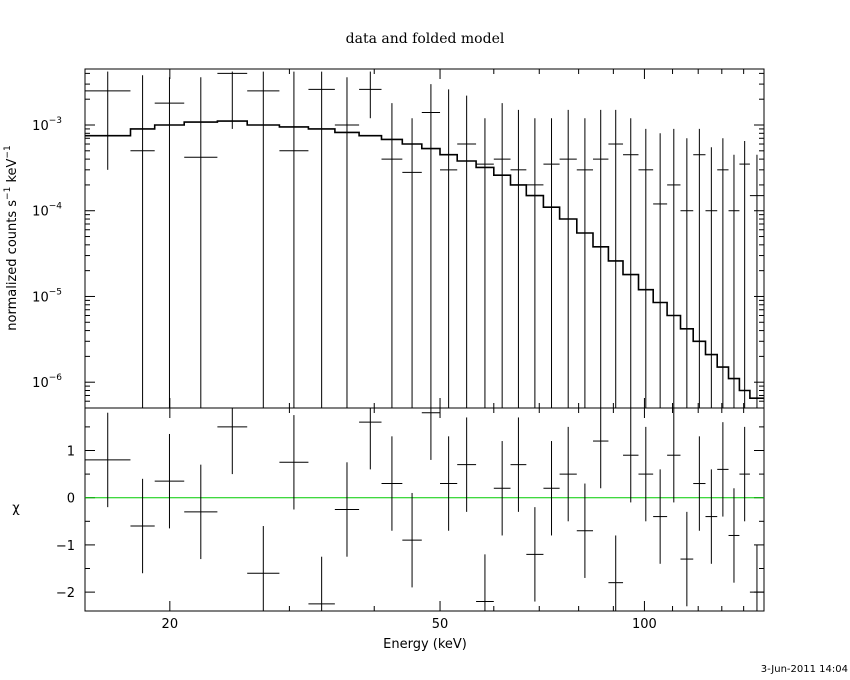 This screenshot has width=850, height=680. I want to click on svg-text: normalized counts s−1 keV−1, so click(11, 237).